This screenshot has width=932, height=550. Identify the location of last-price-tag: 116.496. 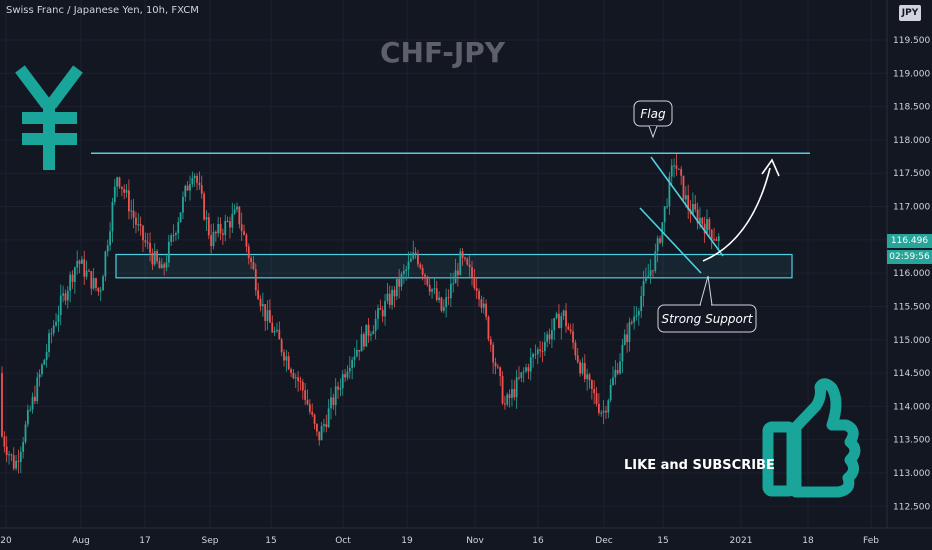
(909, 241).